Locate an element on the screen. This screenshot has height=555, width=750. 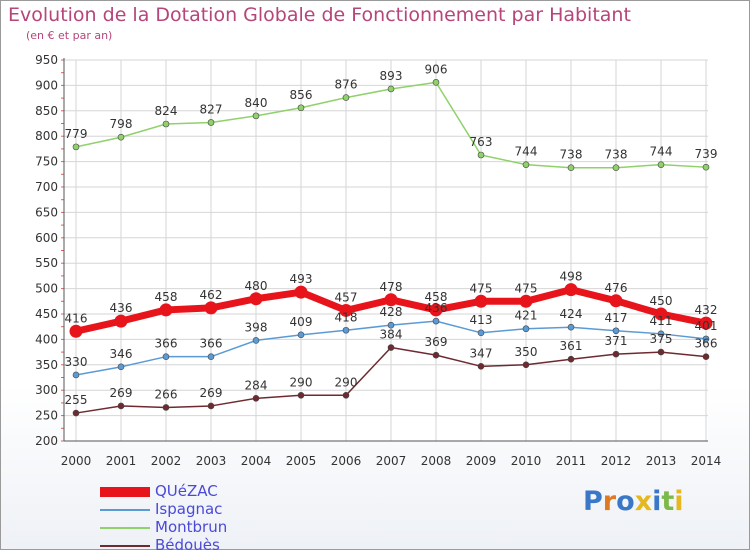
x-tick-label: 2014 is located at coordinates (706, 461).